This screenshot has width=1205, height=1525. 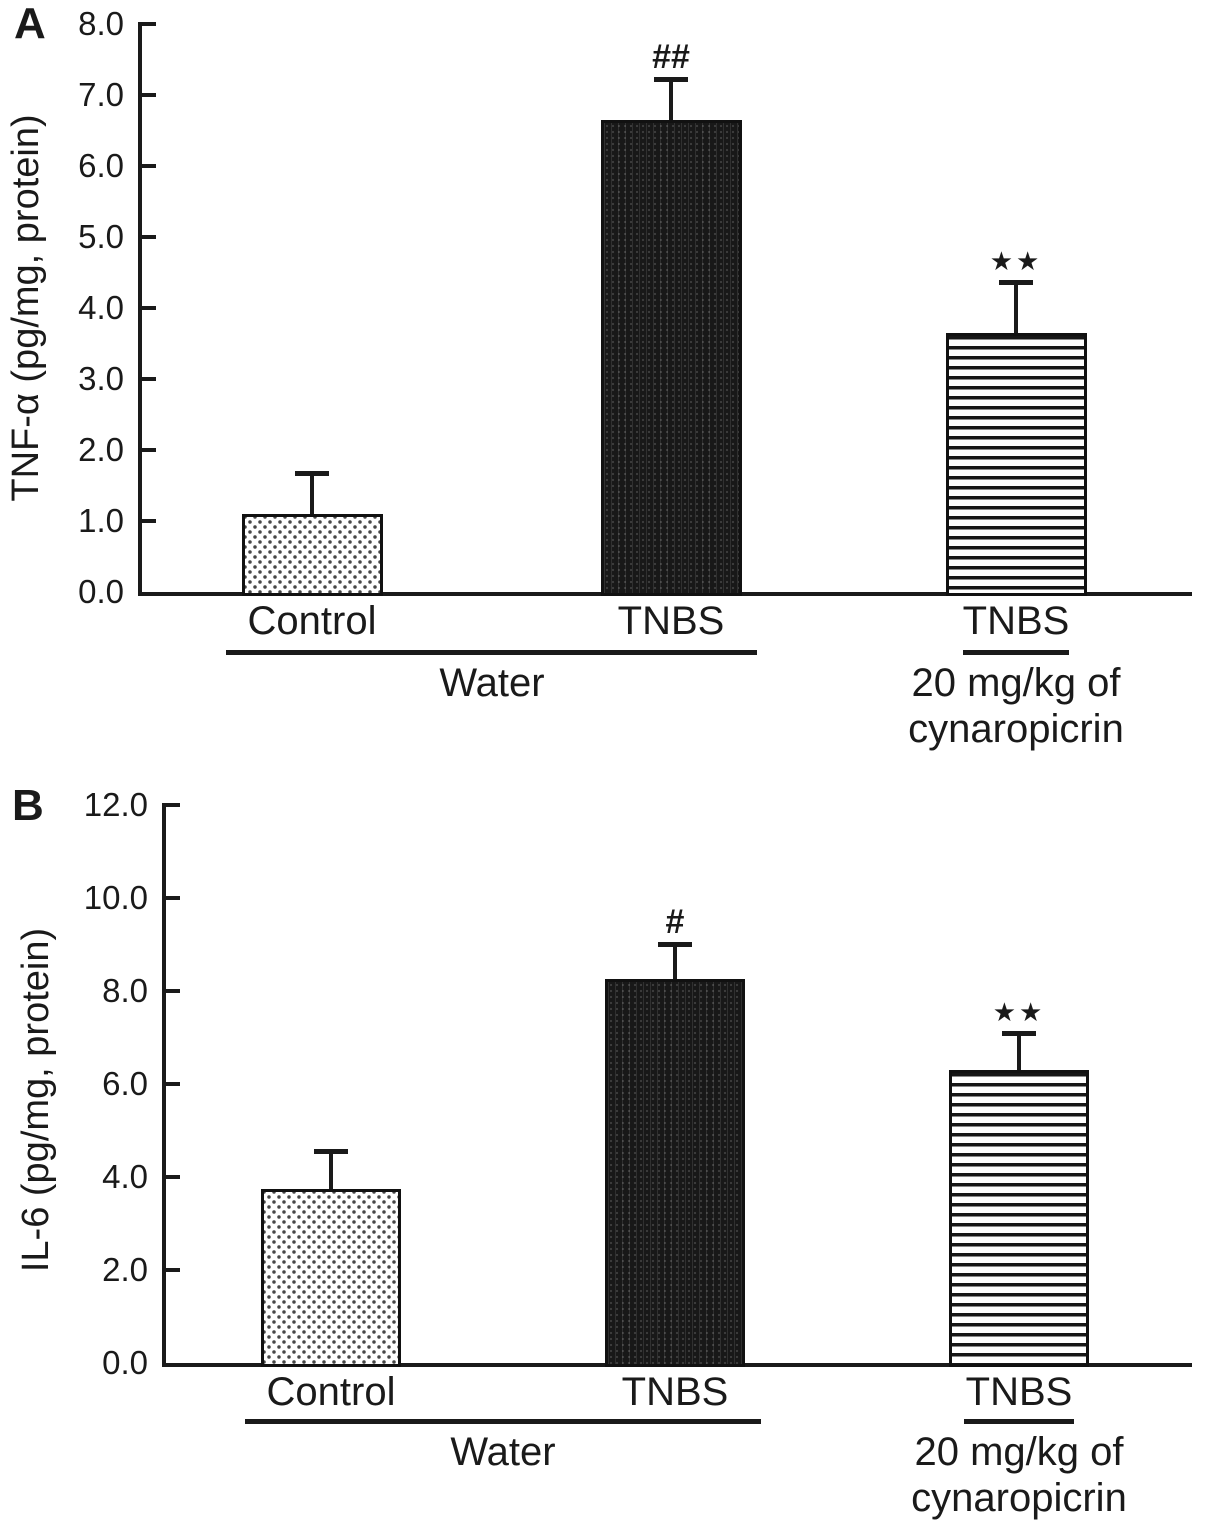 What do you see at coordinates (101, 591) in the screenshot?
I see `panel-a-y-tick-label: 0.0` at bounding box center [101, 591].